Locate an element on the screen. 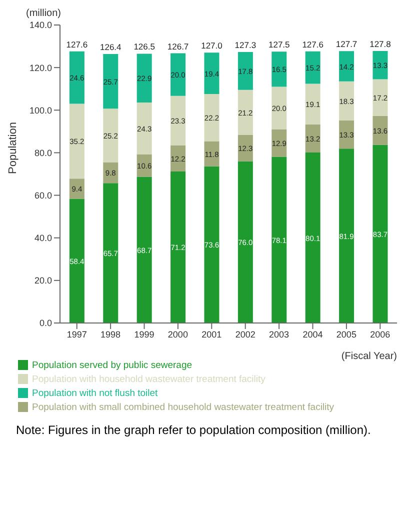 The image size is (413, 506). x-tick-label: 1998 is located at coordinates (110, 334).